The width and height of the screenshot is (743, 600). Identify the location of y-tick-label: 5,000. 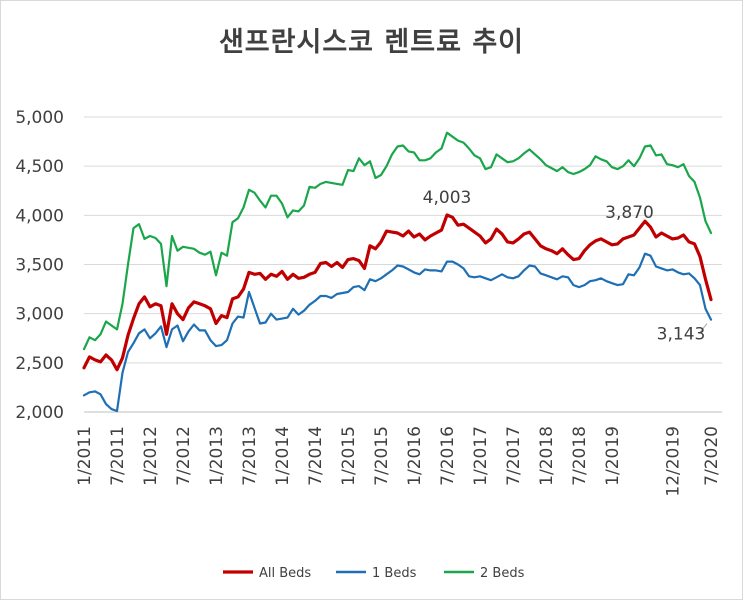
(39, 118).